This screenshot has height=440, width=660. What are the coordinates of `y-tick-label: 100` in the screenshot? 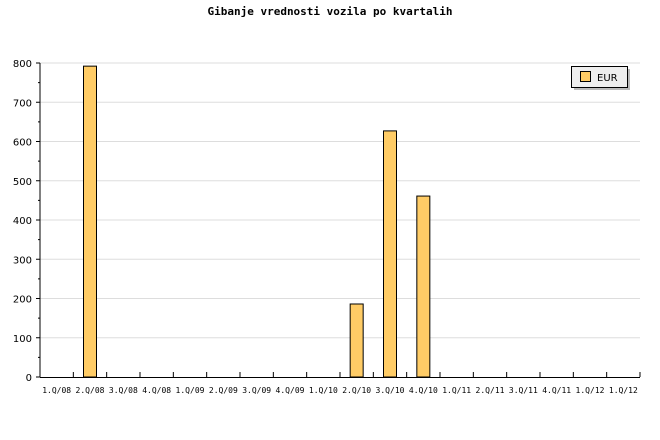 It's located at (22, 339).